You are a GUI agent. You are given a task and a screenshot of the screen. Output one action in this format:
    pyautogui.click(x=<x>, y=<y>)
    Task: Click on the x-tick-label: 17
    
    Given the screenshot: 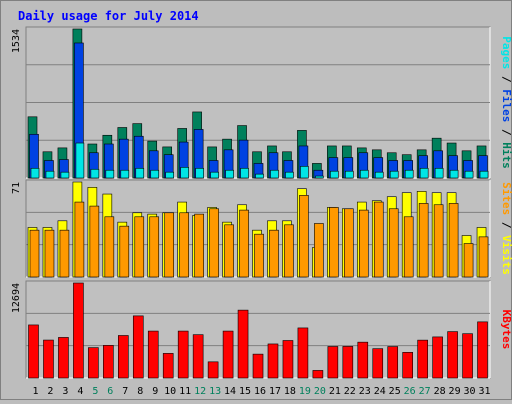 What is the action you would take?
    pyautogui.click(x=275, y=391)
    